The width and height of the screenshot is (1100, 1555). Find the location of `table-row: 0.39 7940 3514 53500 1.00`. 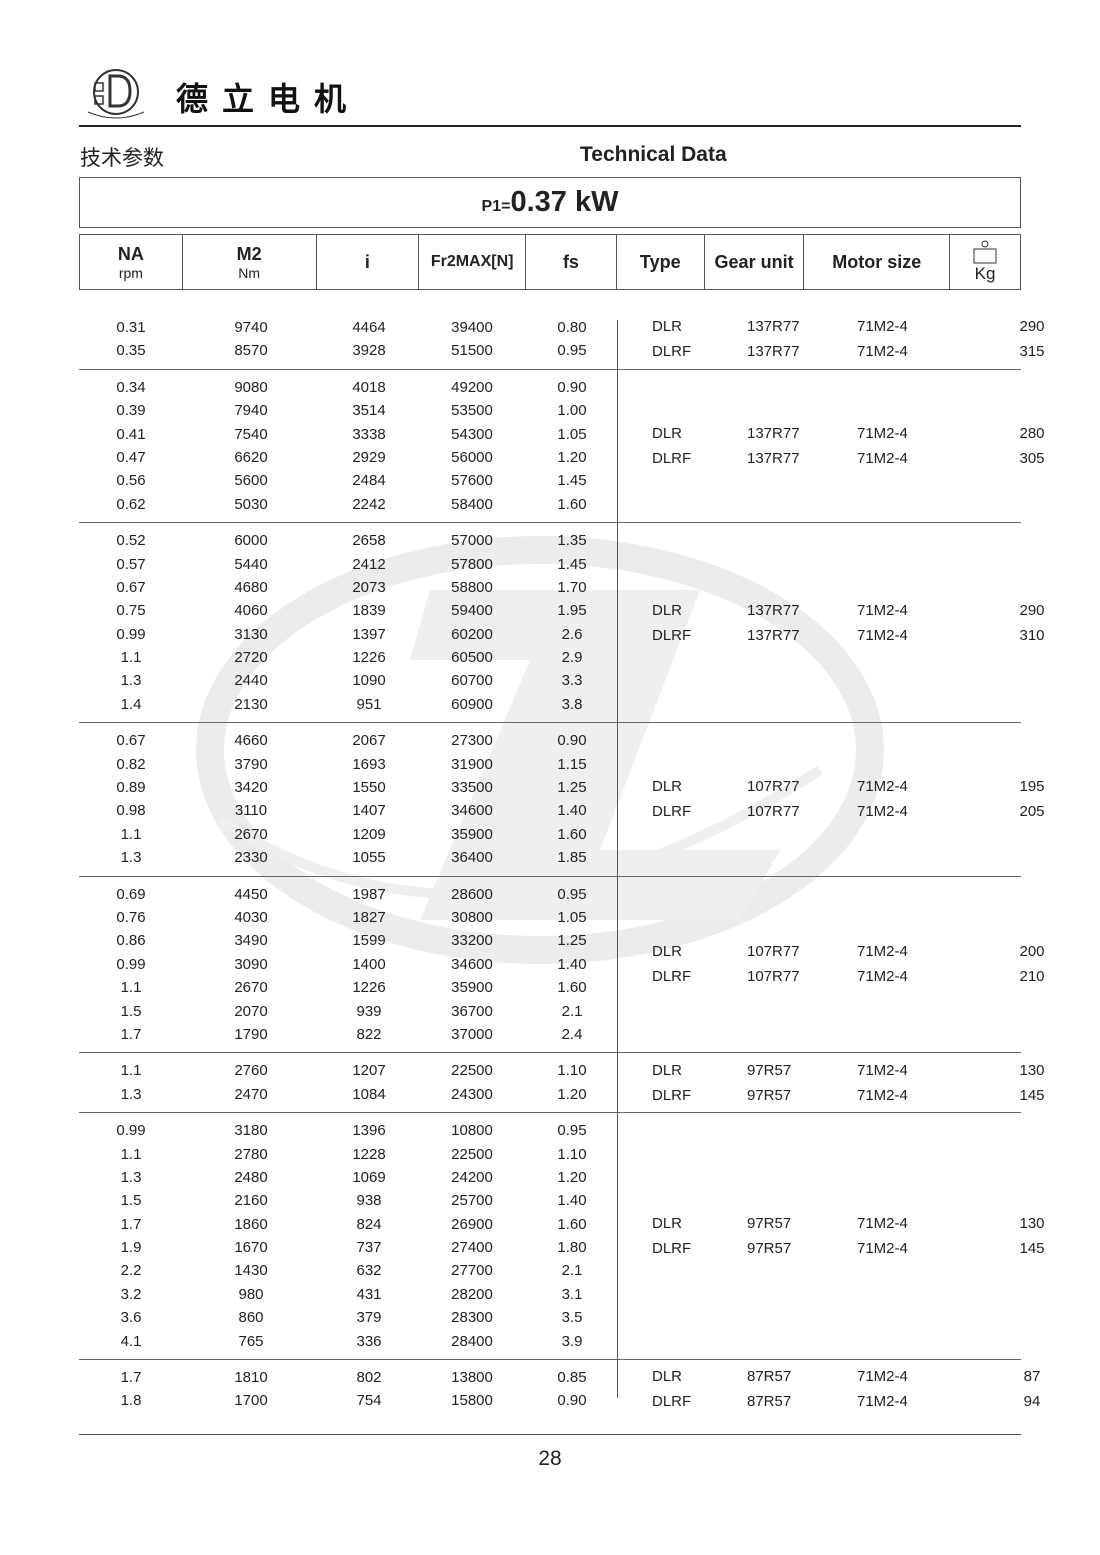

table-row: 0.39 7940 3514 53500 1.00 is located at coordinates (550, 410).